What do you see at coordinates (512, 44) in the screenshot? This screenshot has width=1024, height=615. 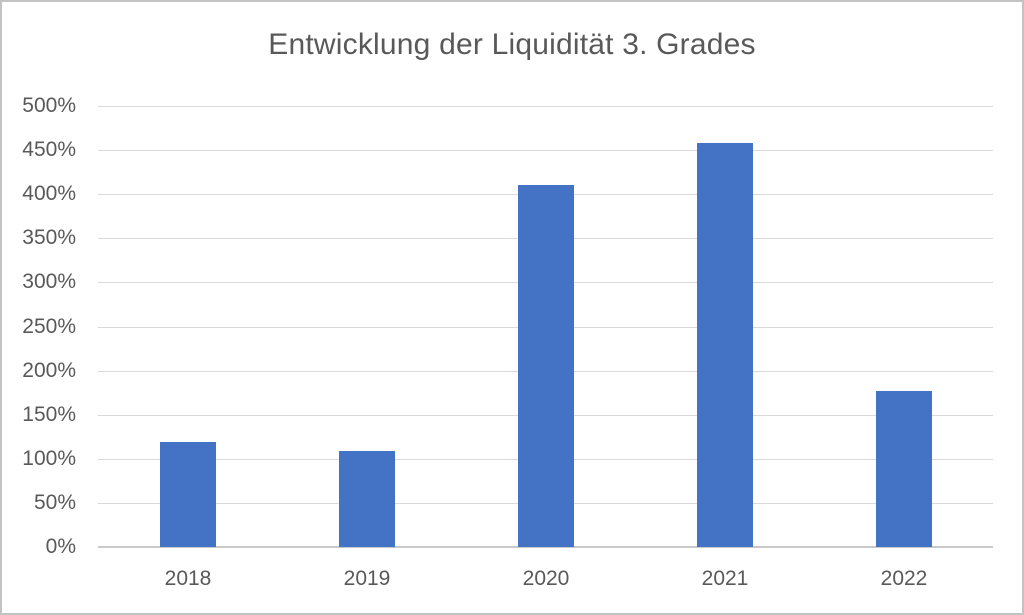 I see `chart-title: Entwicklung der Liquidität 3. Grades` at bounding box center [512, 44].